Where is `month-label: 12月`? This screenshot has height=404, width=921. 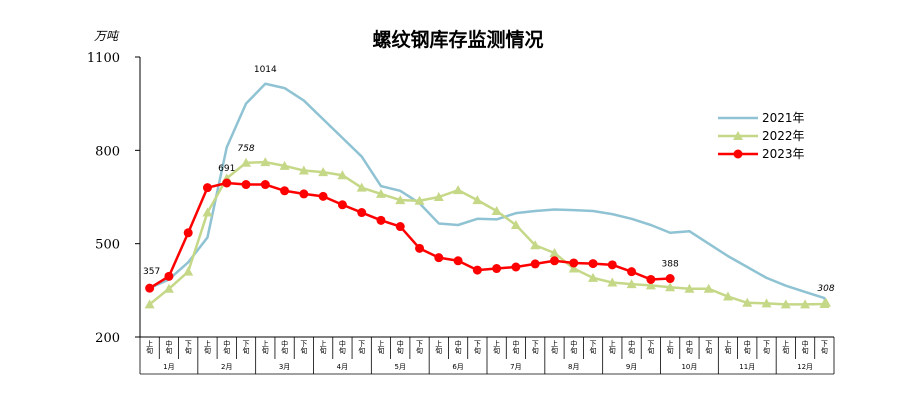
month-label: 12月 is located at coordinates (805, 367).